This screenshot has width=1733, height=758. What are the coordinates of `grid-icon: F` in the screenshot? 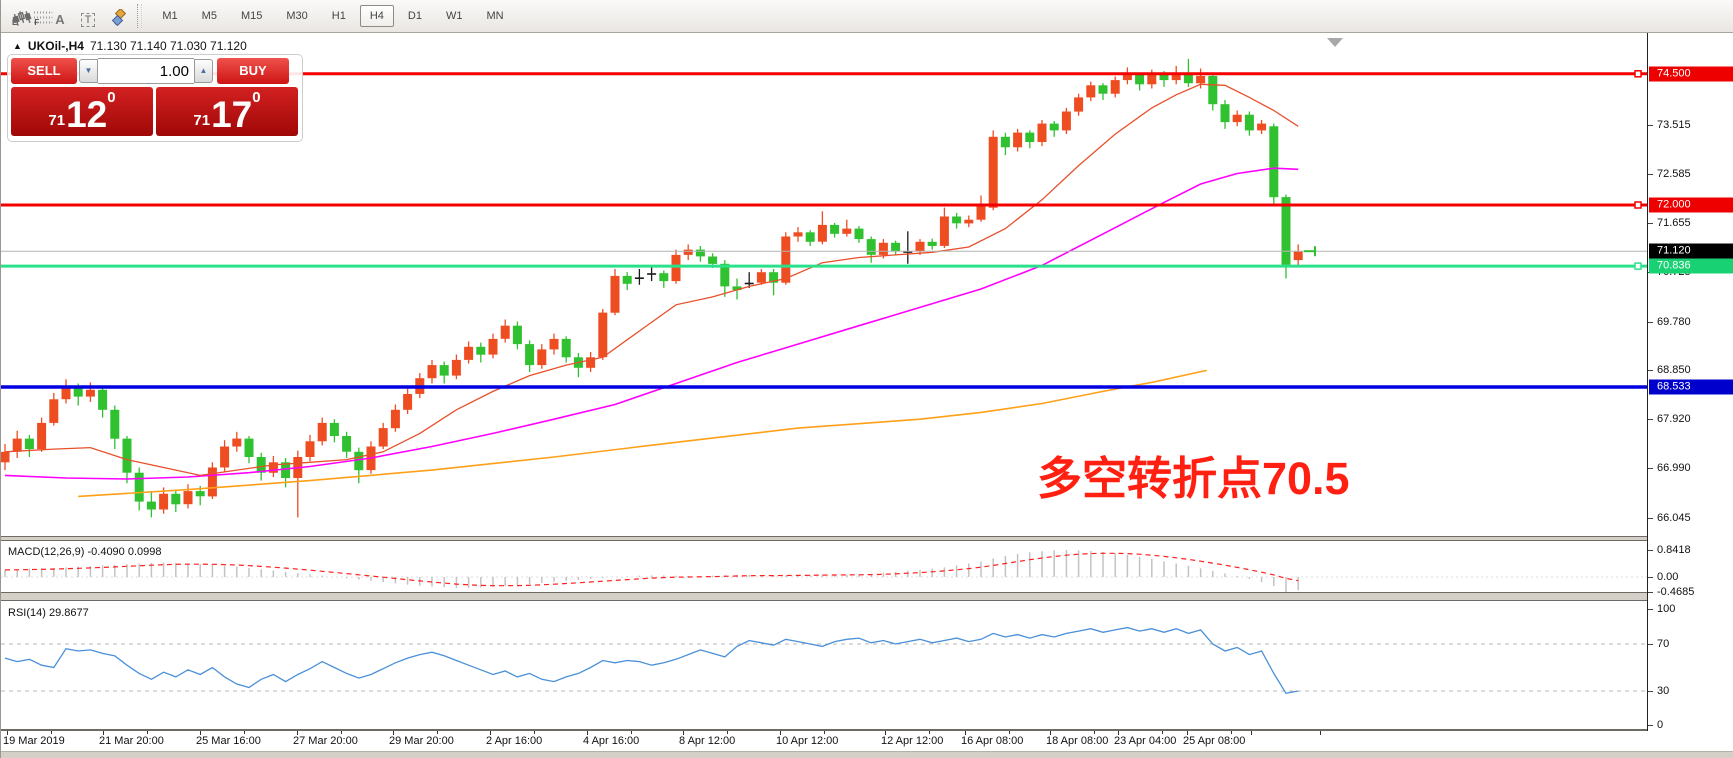 It's located at (43, 16).